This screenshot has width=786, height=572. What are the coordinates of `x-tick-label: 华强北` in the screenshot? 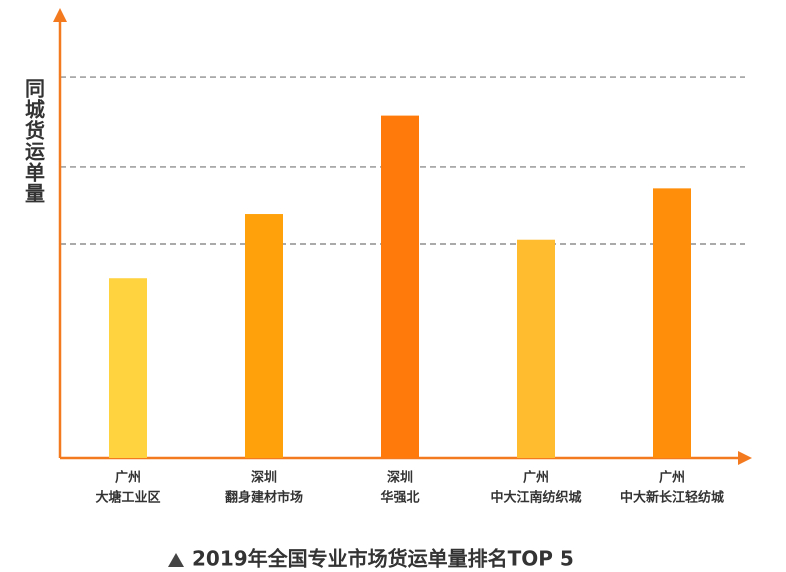 It's located at (399, 498).